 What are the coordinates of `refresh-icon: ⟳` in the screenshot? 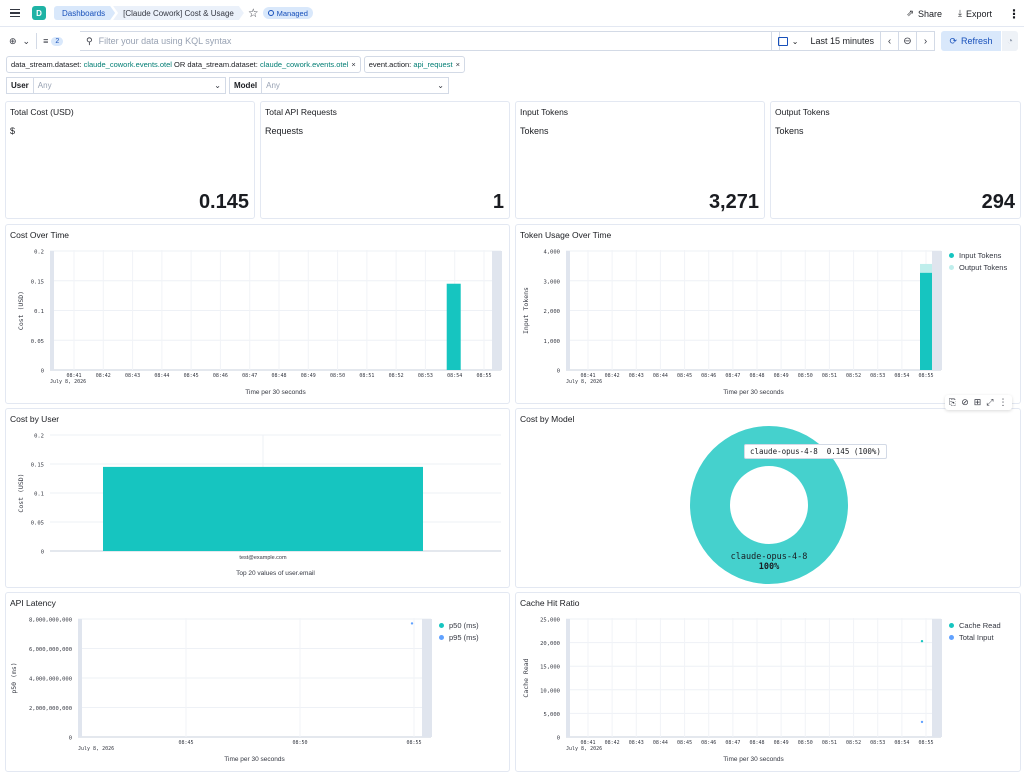 It's located at (953, 40).